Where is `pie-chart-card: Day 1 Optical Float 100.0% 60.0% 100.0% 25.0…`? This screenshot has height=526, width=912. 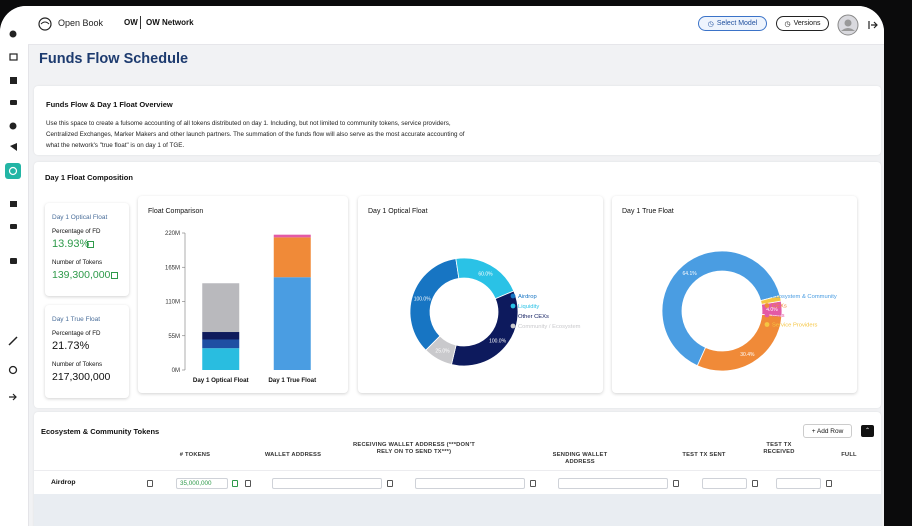
pie-chart-card: Day 1 Optical Float 100.0% 60.0% 100.0% 25.0… is located at coordinates (480, 294).